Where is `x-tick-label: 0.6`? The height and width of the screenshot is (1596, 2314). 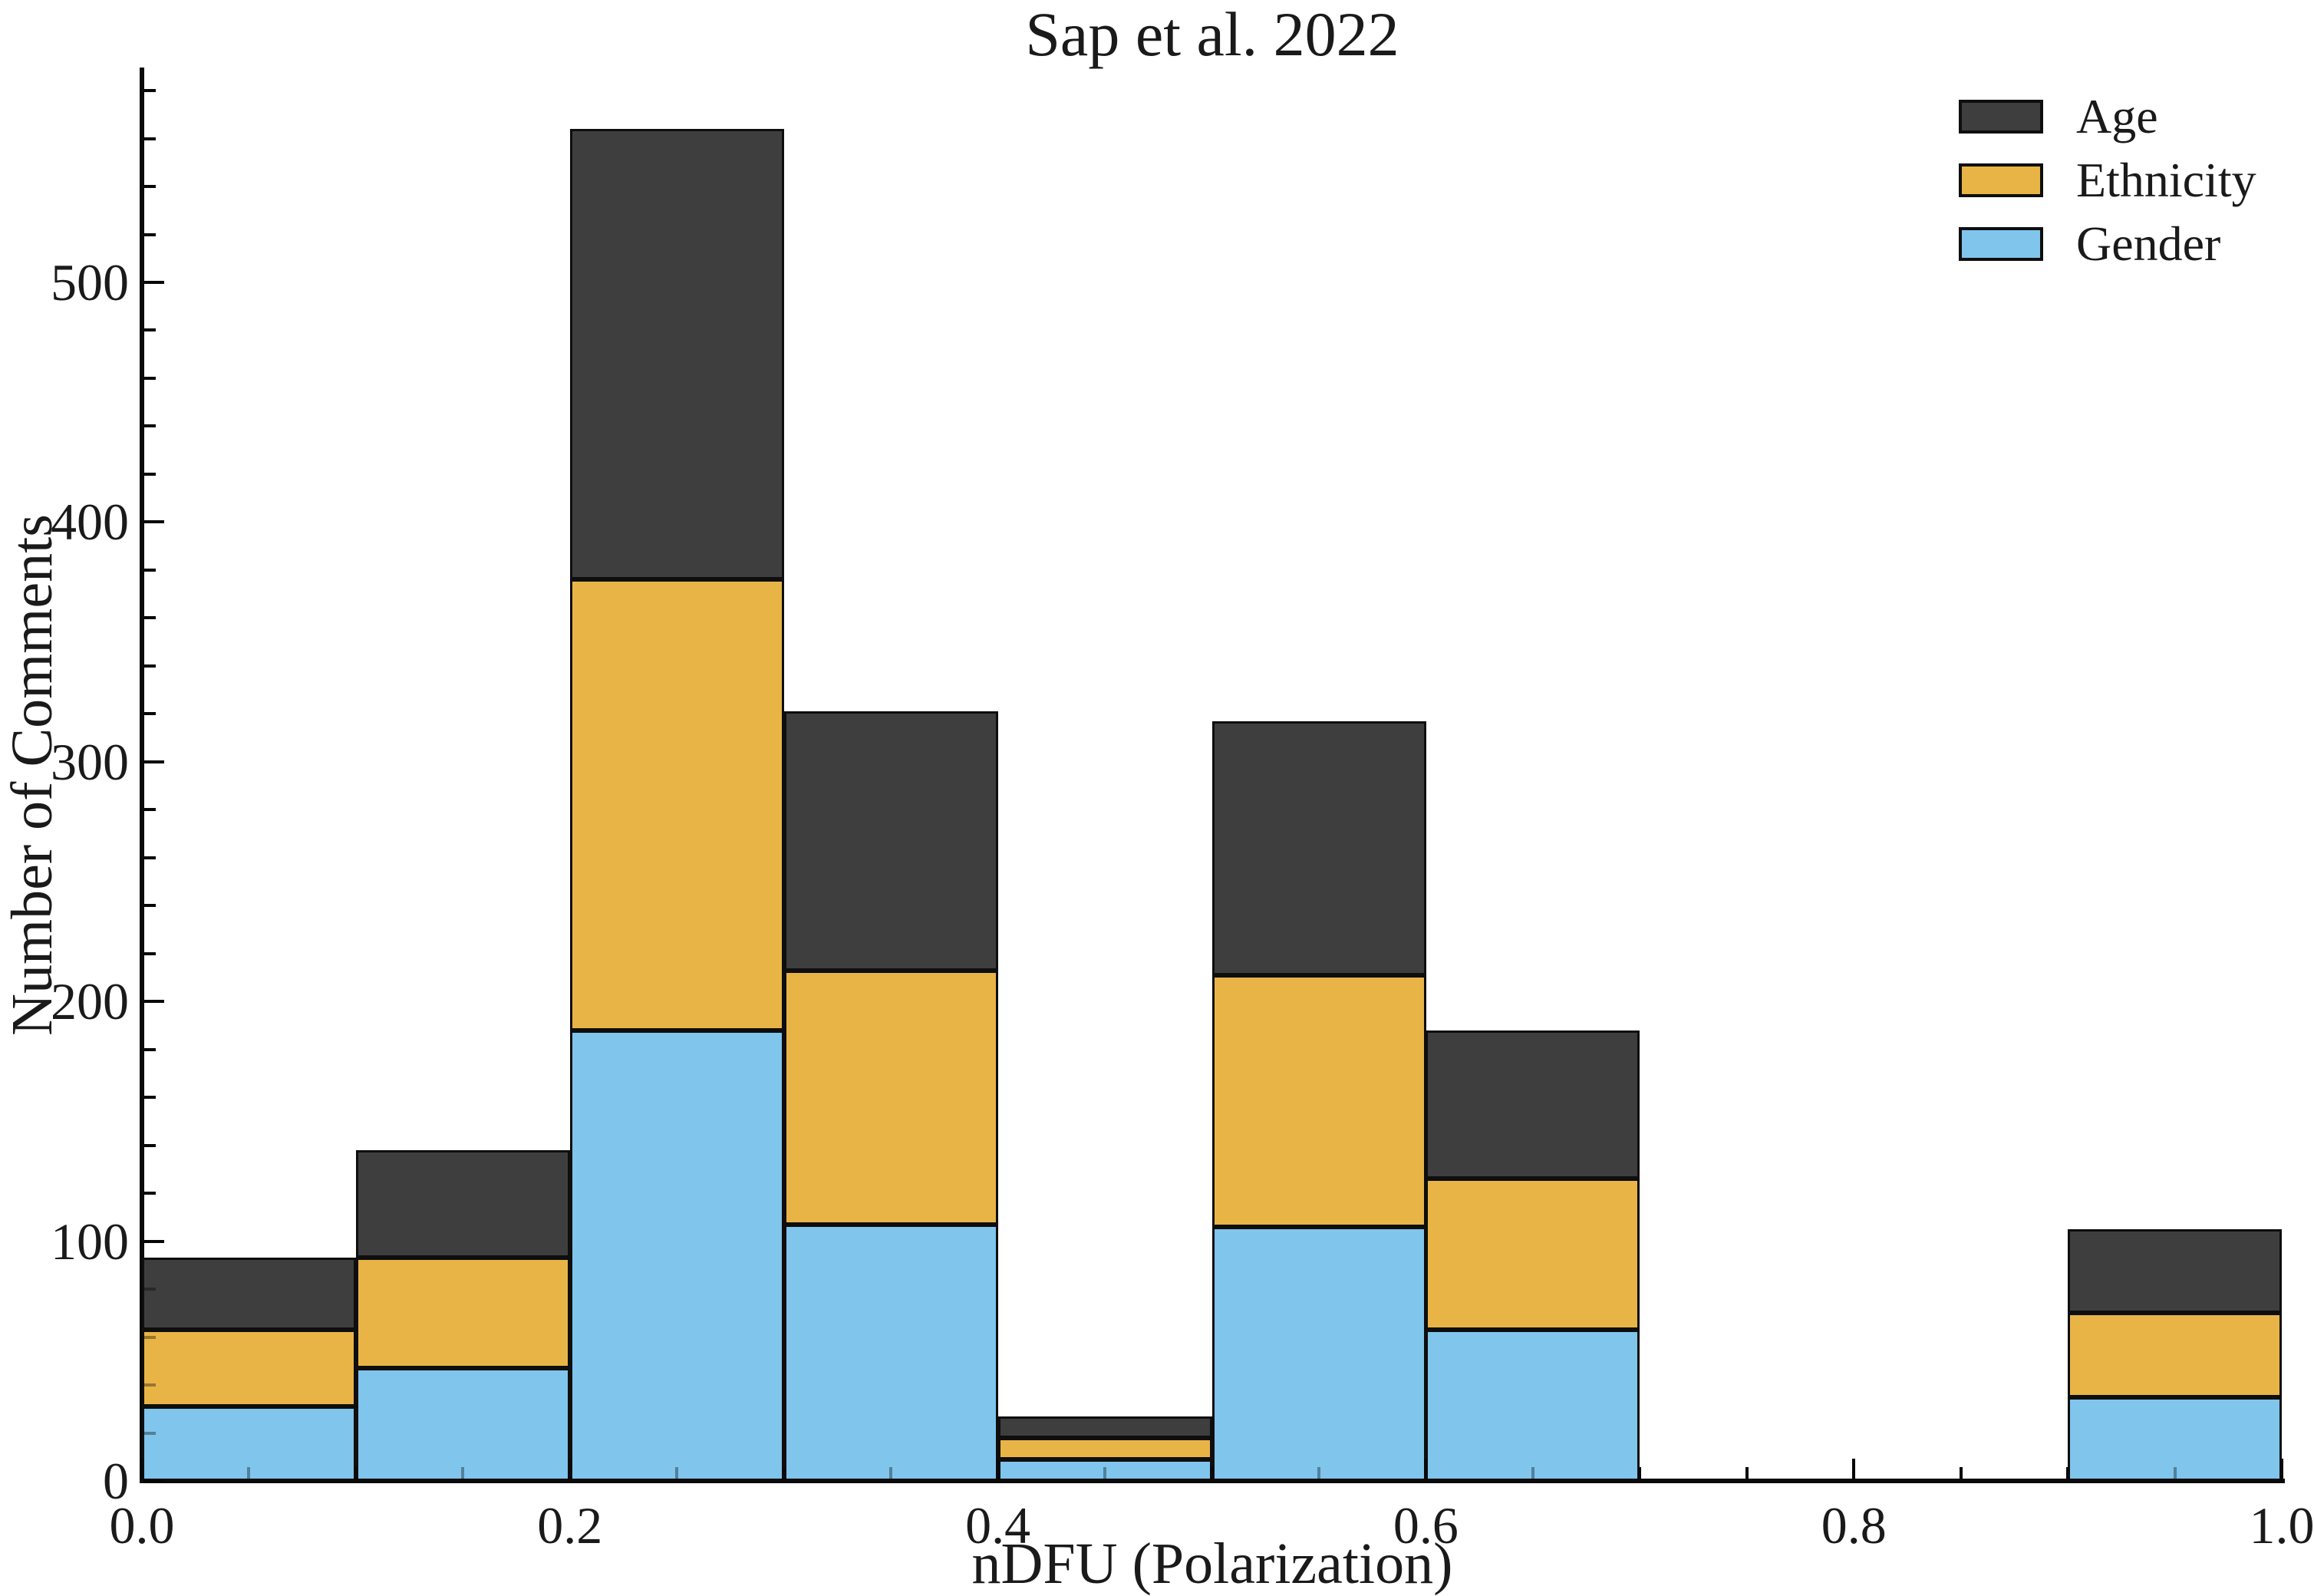
x-tick-label: 0.6 is located at coordinates (1426, 1525).